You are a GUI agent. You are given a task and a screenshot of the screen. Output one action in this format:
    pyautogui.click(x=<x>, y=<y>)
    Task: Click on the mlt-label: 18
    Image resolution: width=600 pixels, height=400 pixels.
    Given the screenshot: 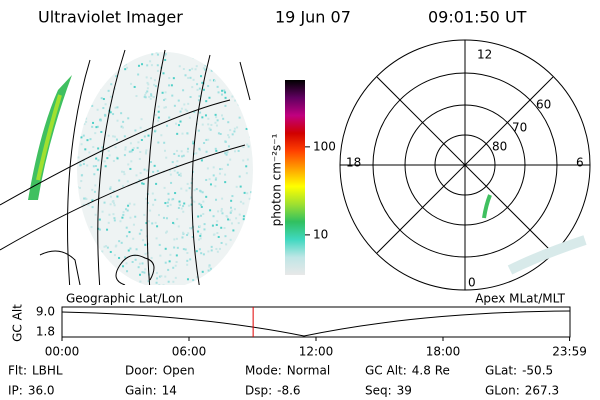 What is the action you would take?
    pyautogui.click(x=353, y=163)
    